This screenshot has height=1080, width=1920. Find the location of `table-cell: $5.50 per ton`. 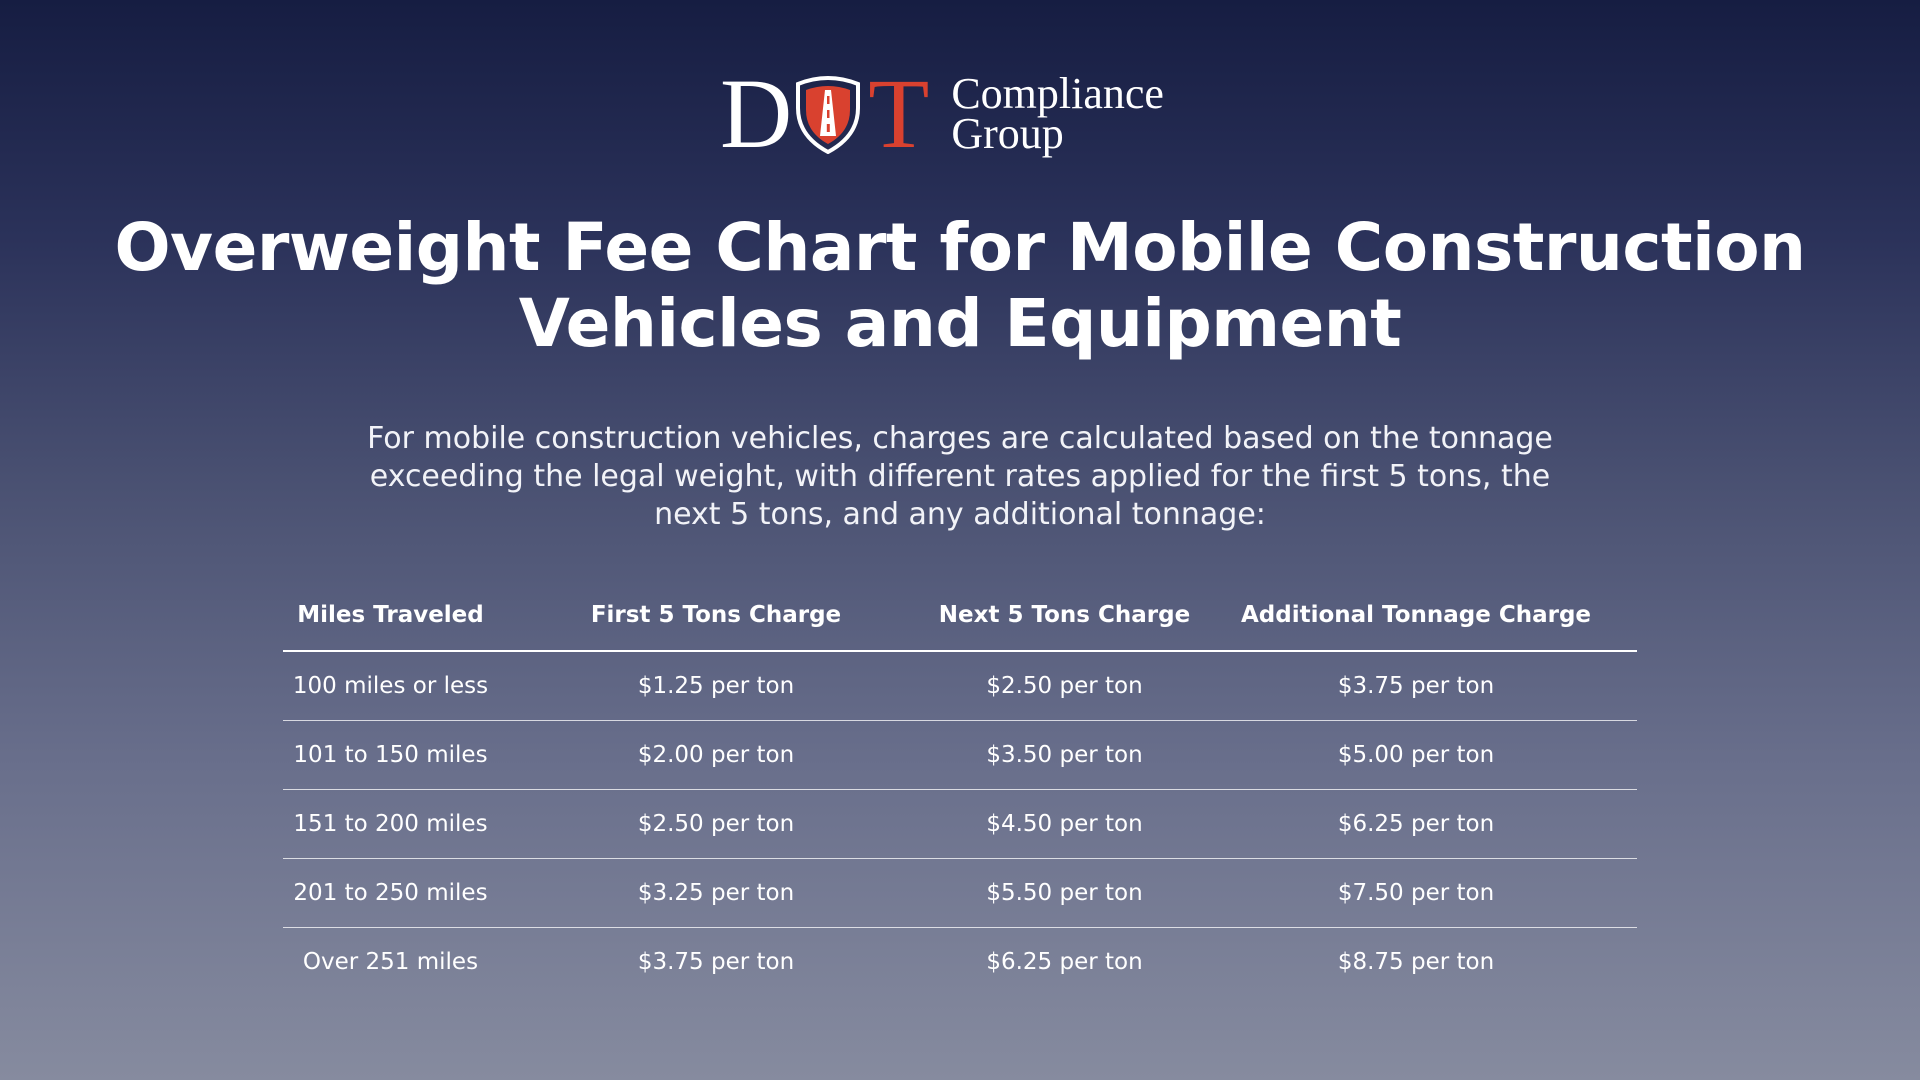

table-cell: $5.50 per ton is located at coordinates (1064, 893).